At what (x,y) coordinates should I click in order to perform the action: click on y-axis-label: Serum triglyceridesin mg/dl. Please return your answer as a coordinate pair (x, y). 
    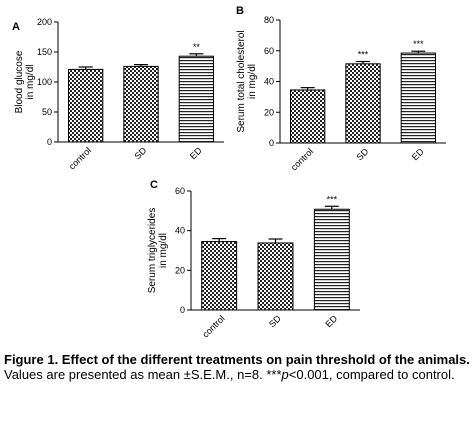
    Looking at the image, I should click on (158, 251).